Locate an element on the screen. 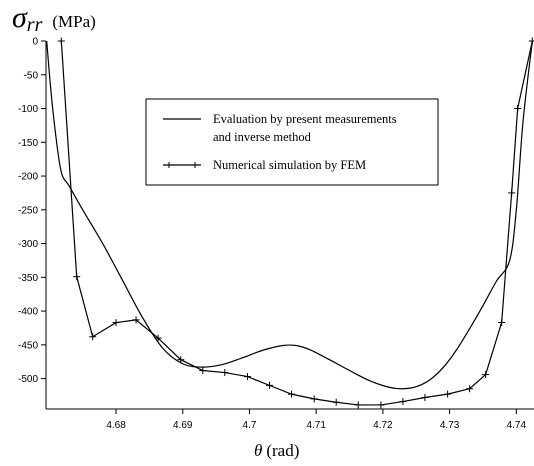 The image size is (534, 466). x-tick-label: 4.73 is located at coordinates (450, 425).